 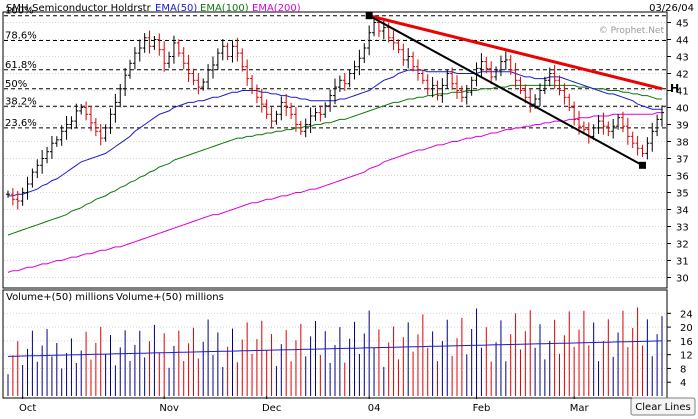 What do you see at coordinates (678, 152) in the screenshot?
I see `price-axis: 30 31 32 33 34 35 36 37 38 39 40 41 42 43 44 45` at bounding box center [678, 152].